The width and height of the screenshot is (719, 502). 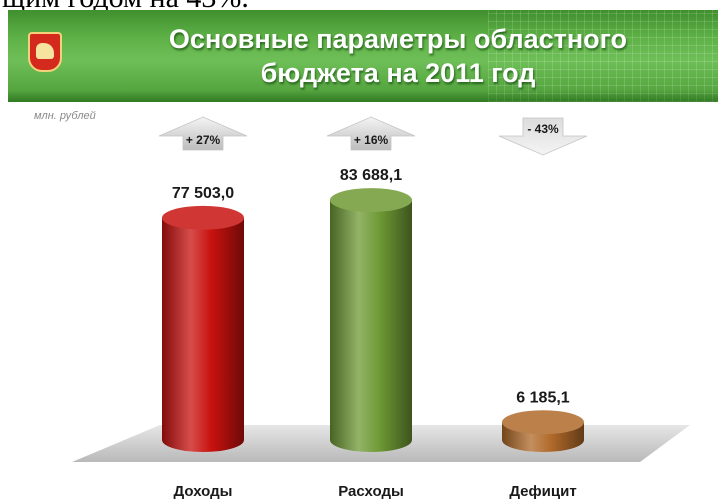 I want to click on banner-grid-pattern, so click(x=603, y=56).